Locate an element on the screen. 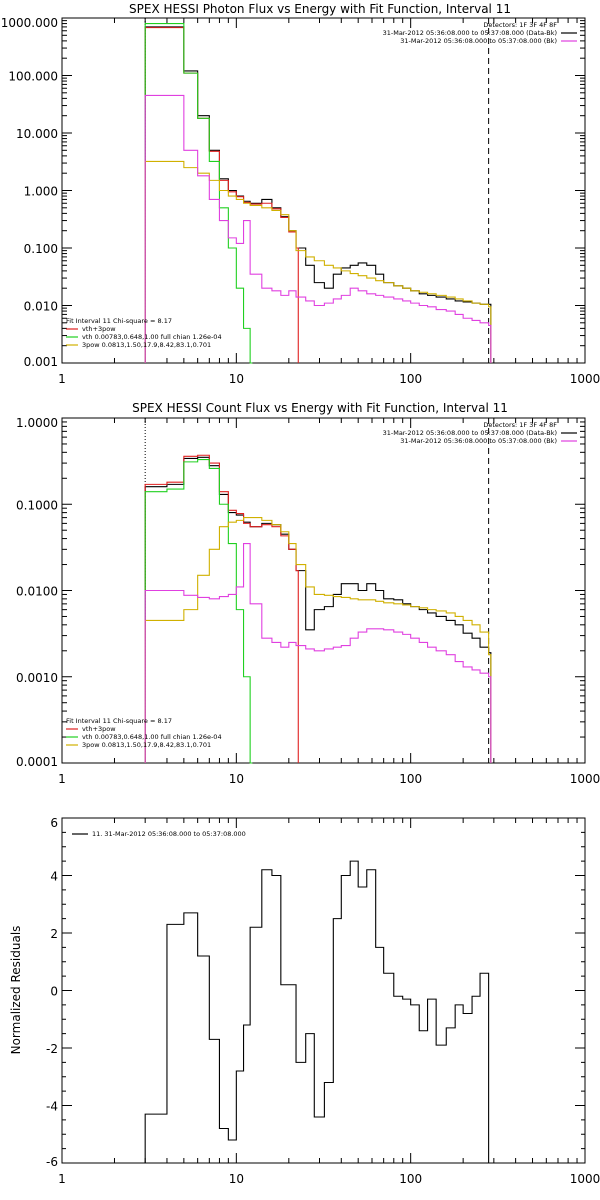 The width and height of the screenshot is (600, 1200). residuals-series-group is located at coordinates (317, 1012).